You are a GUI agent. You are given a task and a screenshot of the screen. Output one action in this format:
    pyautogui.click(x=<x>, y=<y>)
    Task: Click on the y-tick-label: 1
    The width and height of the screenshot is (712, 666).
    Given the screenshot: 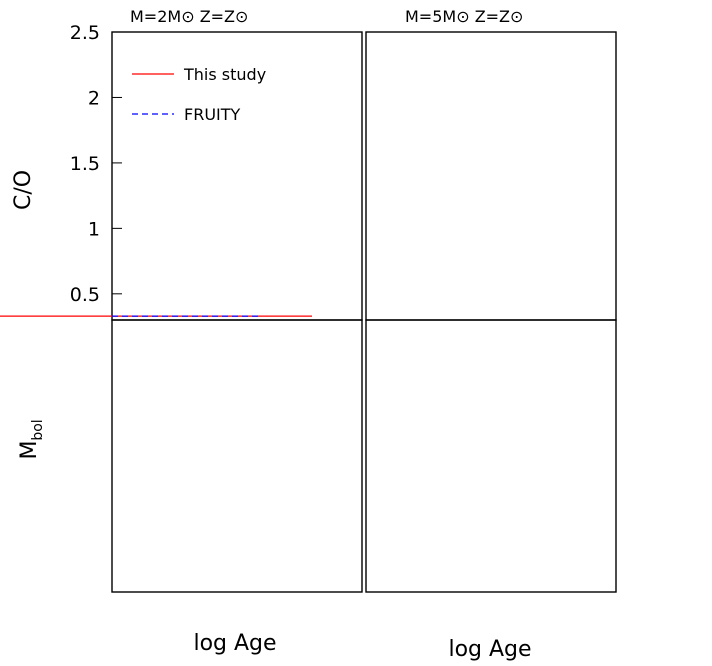 What is the action you would take?
    pyautogui.click(x=94, y=229)
    